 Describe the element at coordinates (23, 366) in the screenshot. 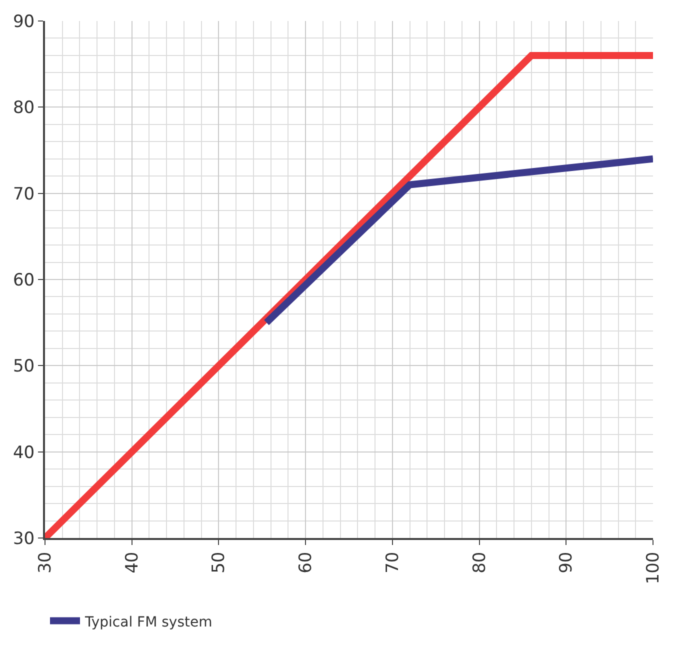

I see `y-tick-label: 50` at that location.